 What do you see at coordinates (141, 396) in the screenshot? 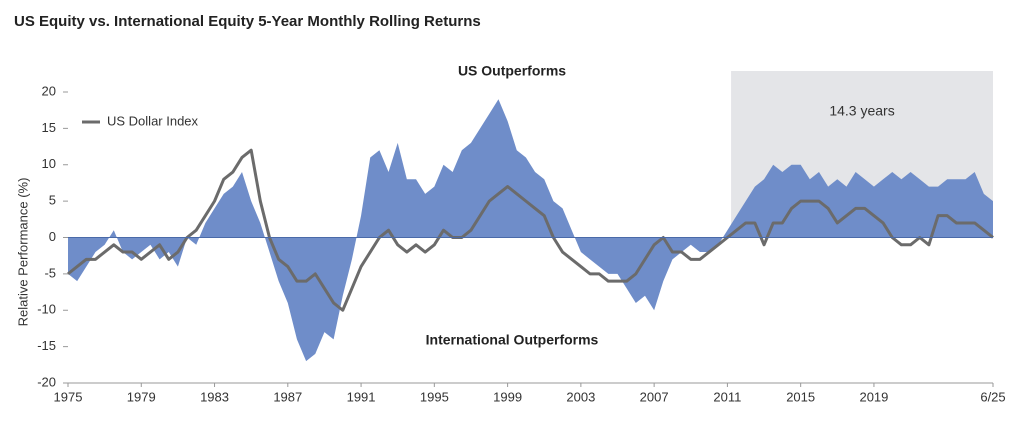
I see `x-tick-label: 1979` at bounding box center [141, 396].